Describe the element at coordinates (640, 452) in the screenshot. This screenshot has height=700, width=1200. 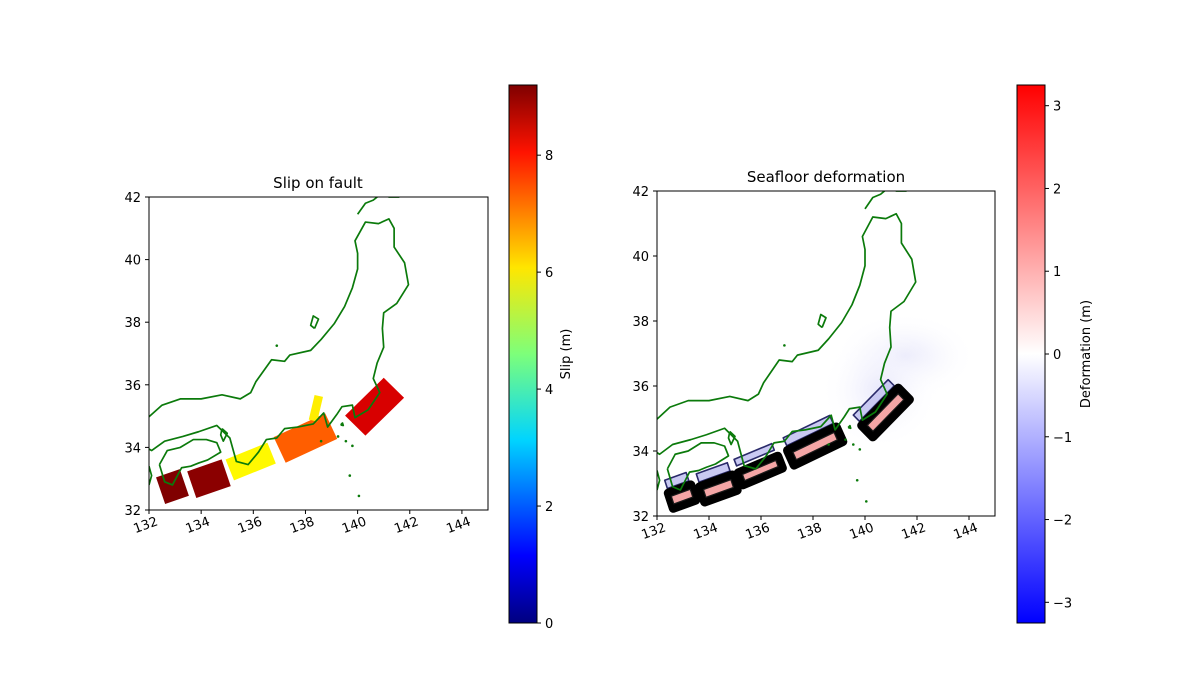
I see `deformation-y-tick-label: 34` at that location.